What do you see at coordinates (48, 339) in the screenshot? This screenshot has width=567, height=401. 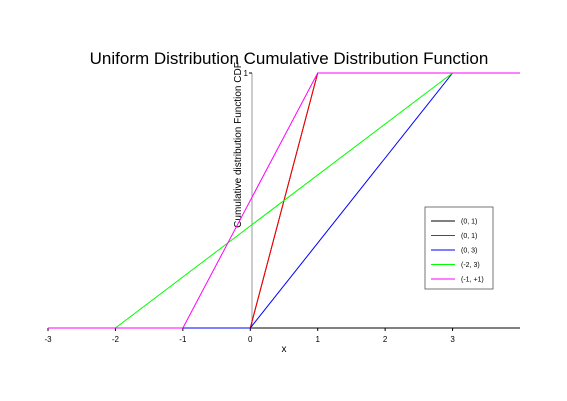 I see `x-tick-label: -3` at bounding box center [48, 339].